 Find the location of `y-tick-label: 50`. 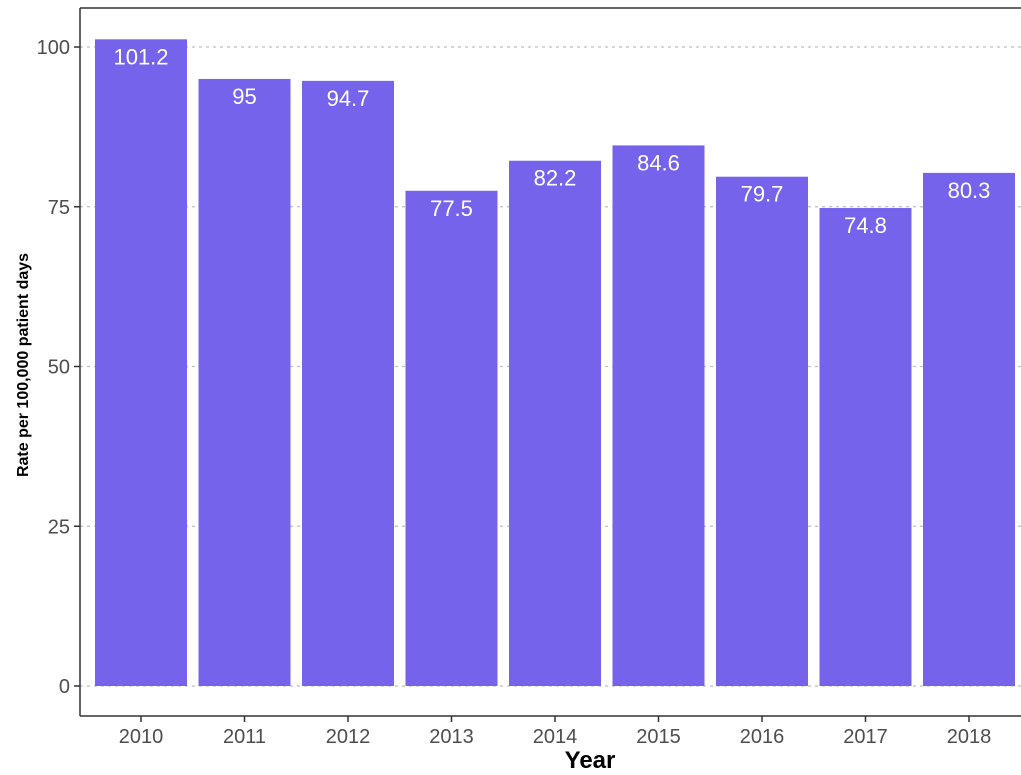

y-tick-label: 50 is located at coordinates (59, 368).